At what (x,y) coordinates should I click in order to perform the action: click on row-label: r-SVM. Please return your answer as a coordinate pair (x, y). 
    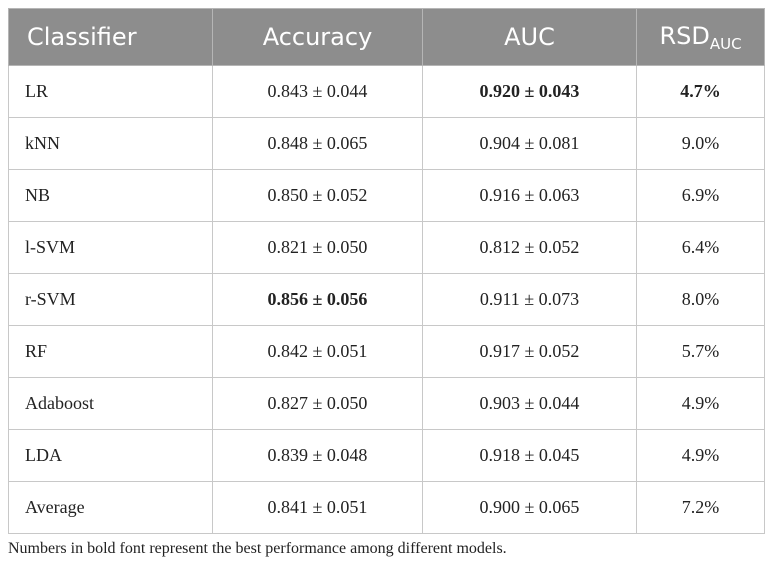
    Looking at the image, I should click on (110, 299).